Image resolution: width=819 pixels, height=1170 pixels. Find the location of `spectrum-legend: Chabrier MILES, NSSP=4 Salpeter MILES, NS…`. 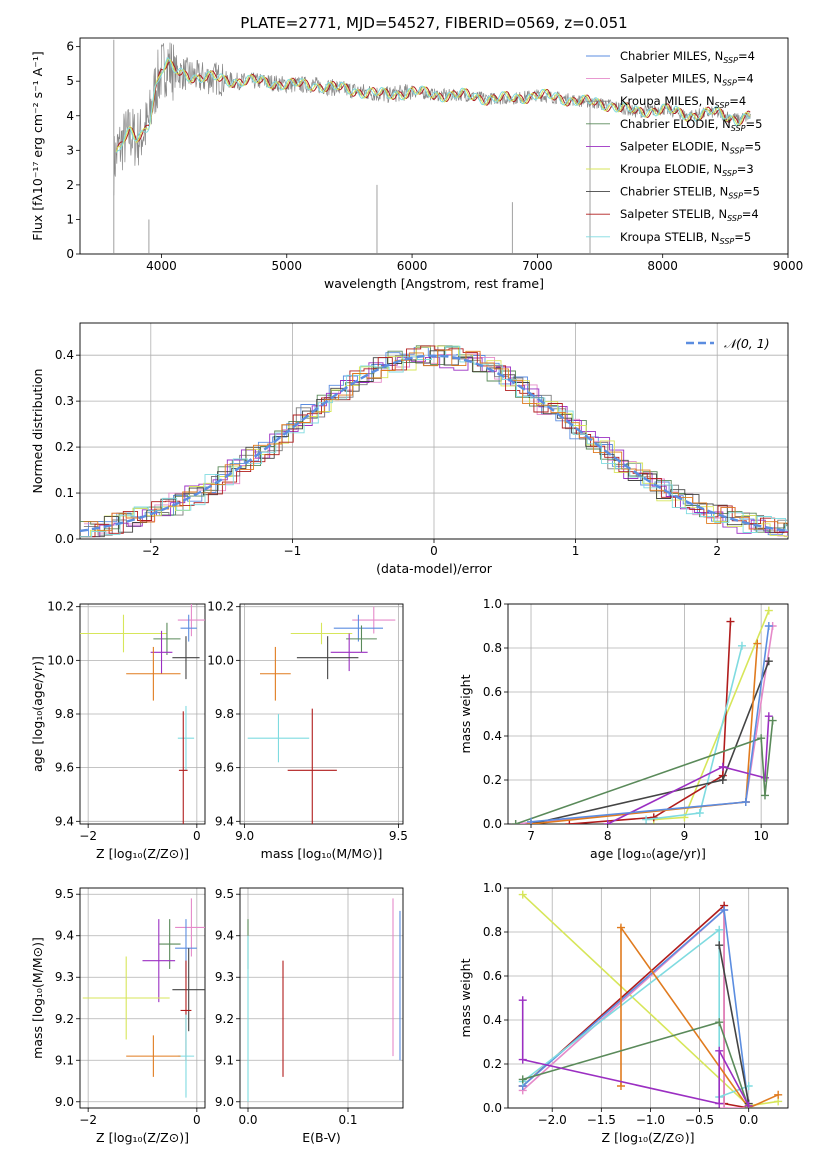

spectrum-legend: Chabrier MILES, NSSP=4 Salpeter MILES, NS… is located at coordinates (674, 147).